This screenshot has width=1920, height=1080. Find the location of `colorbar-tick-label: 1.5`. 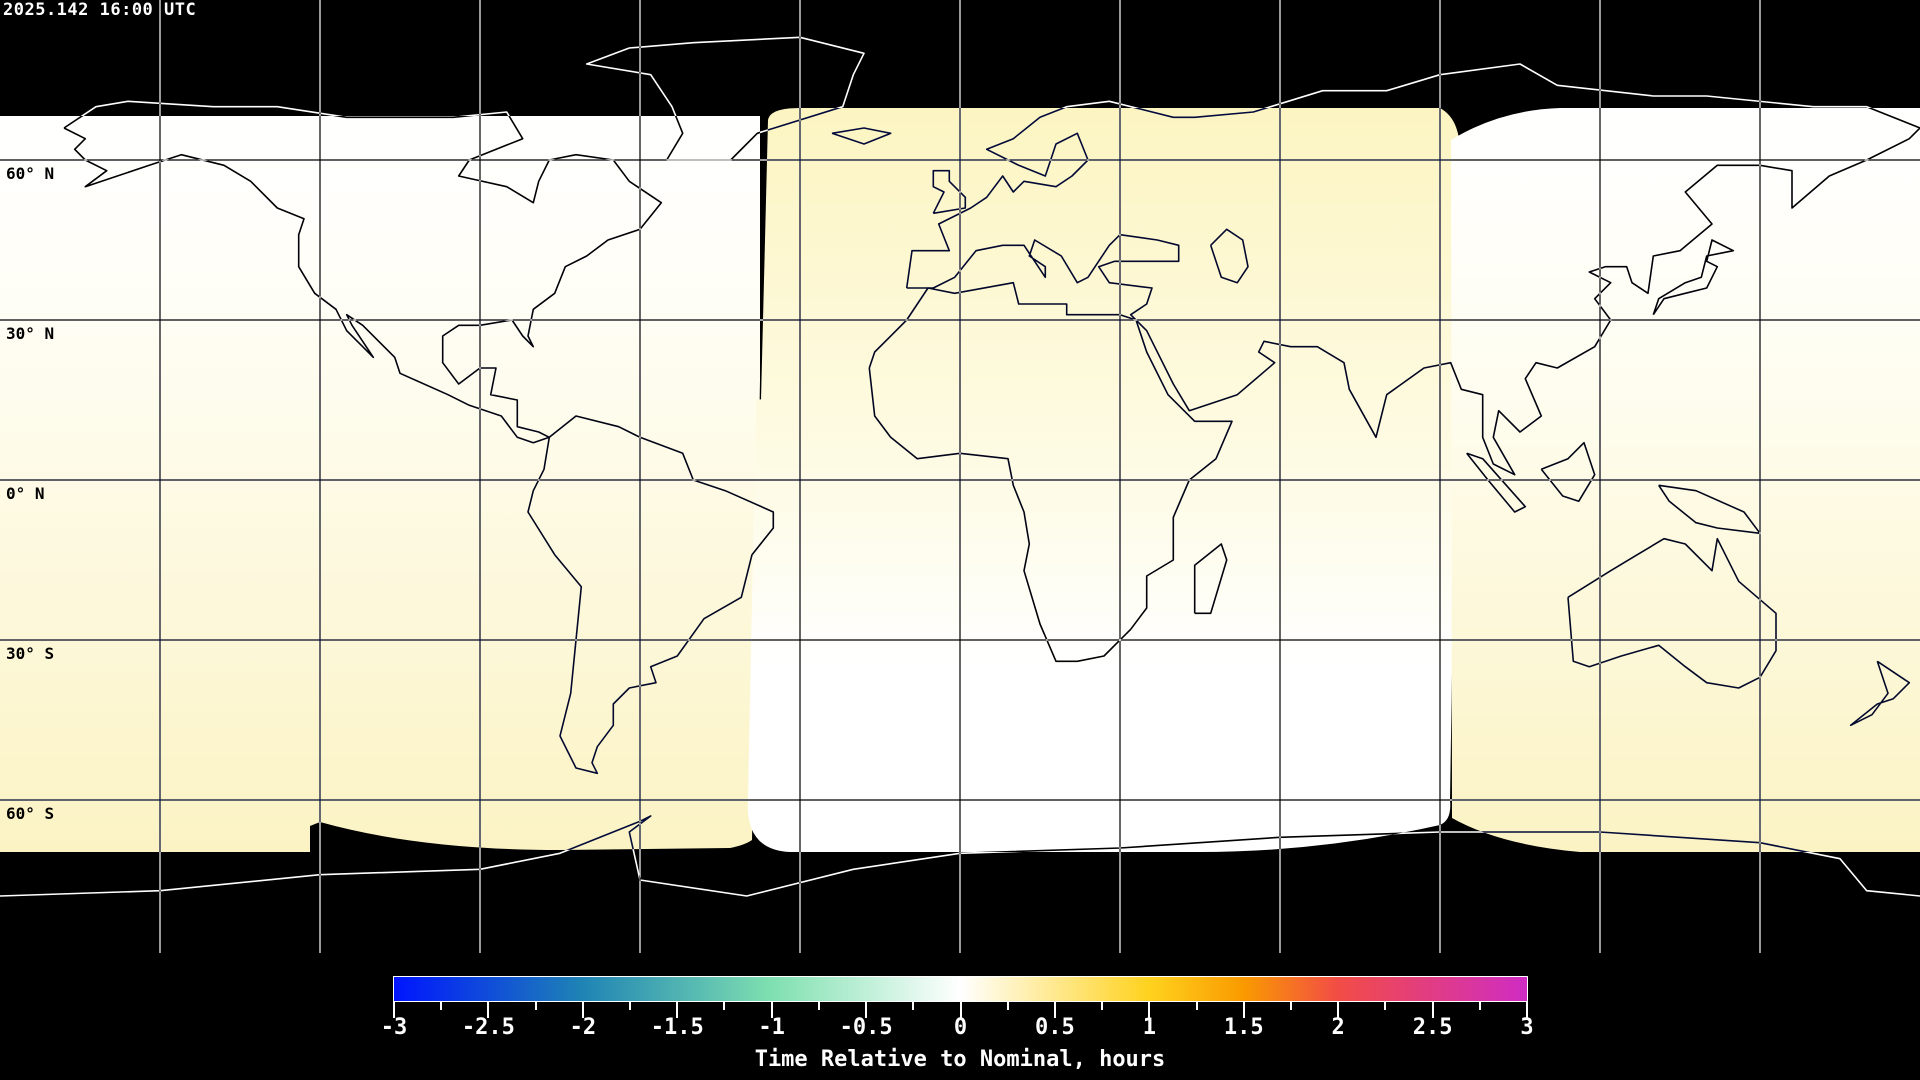

colorbar-tick-label: 1.5 is located at coordinates (1243, 1027).